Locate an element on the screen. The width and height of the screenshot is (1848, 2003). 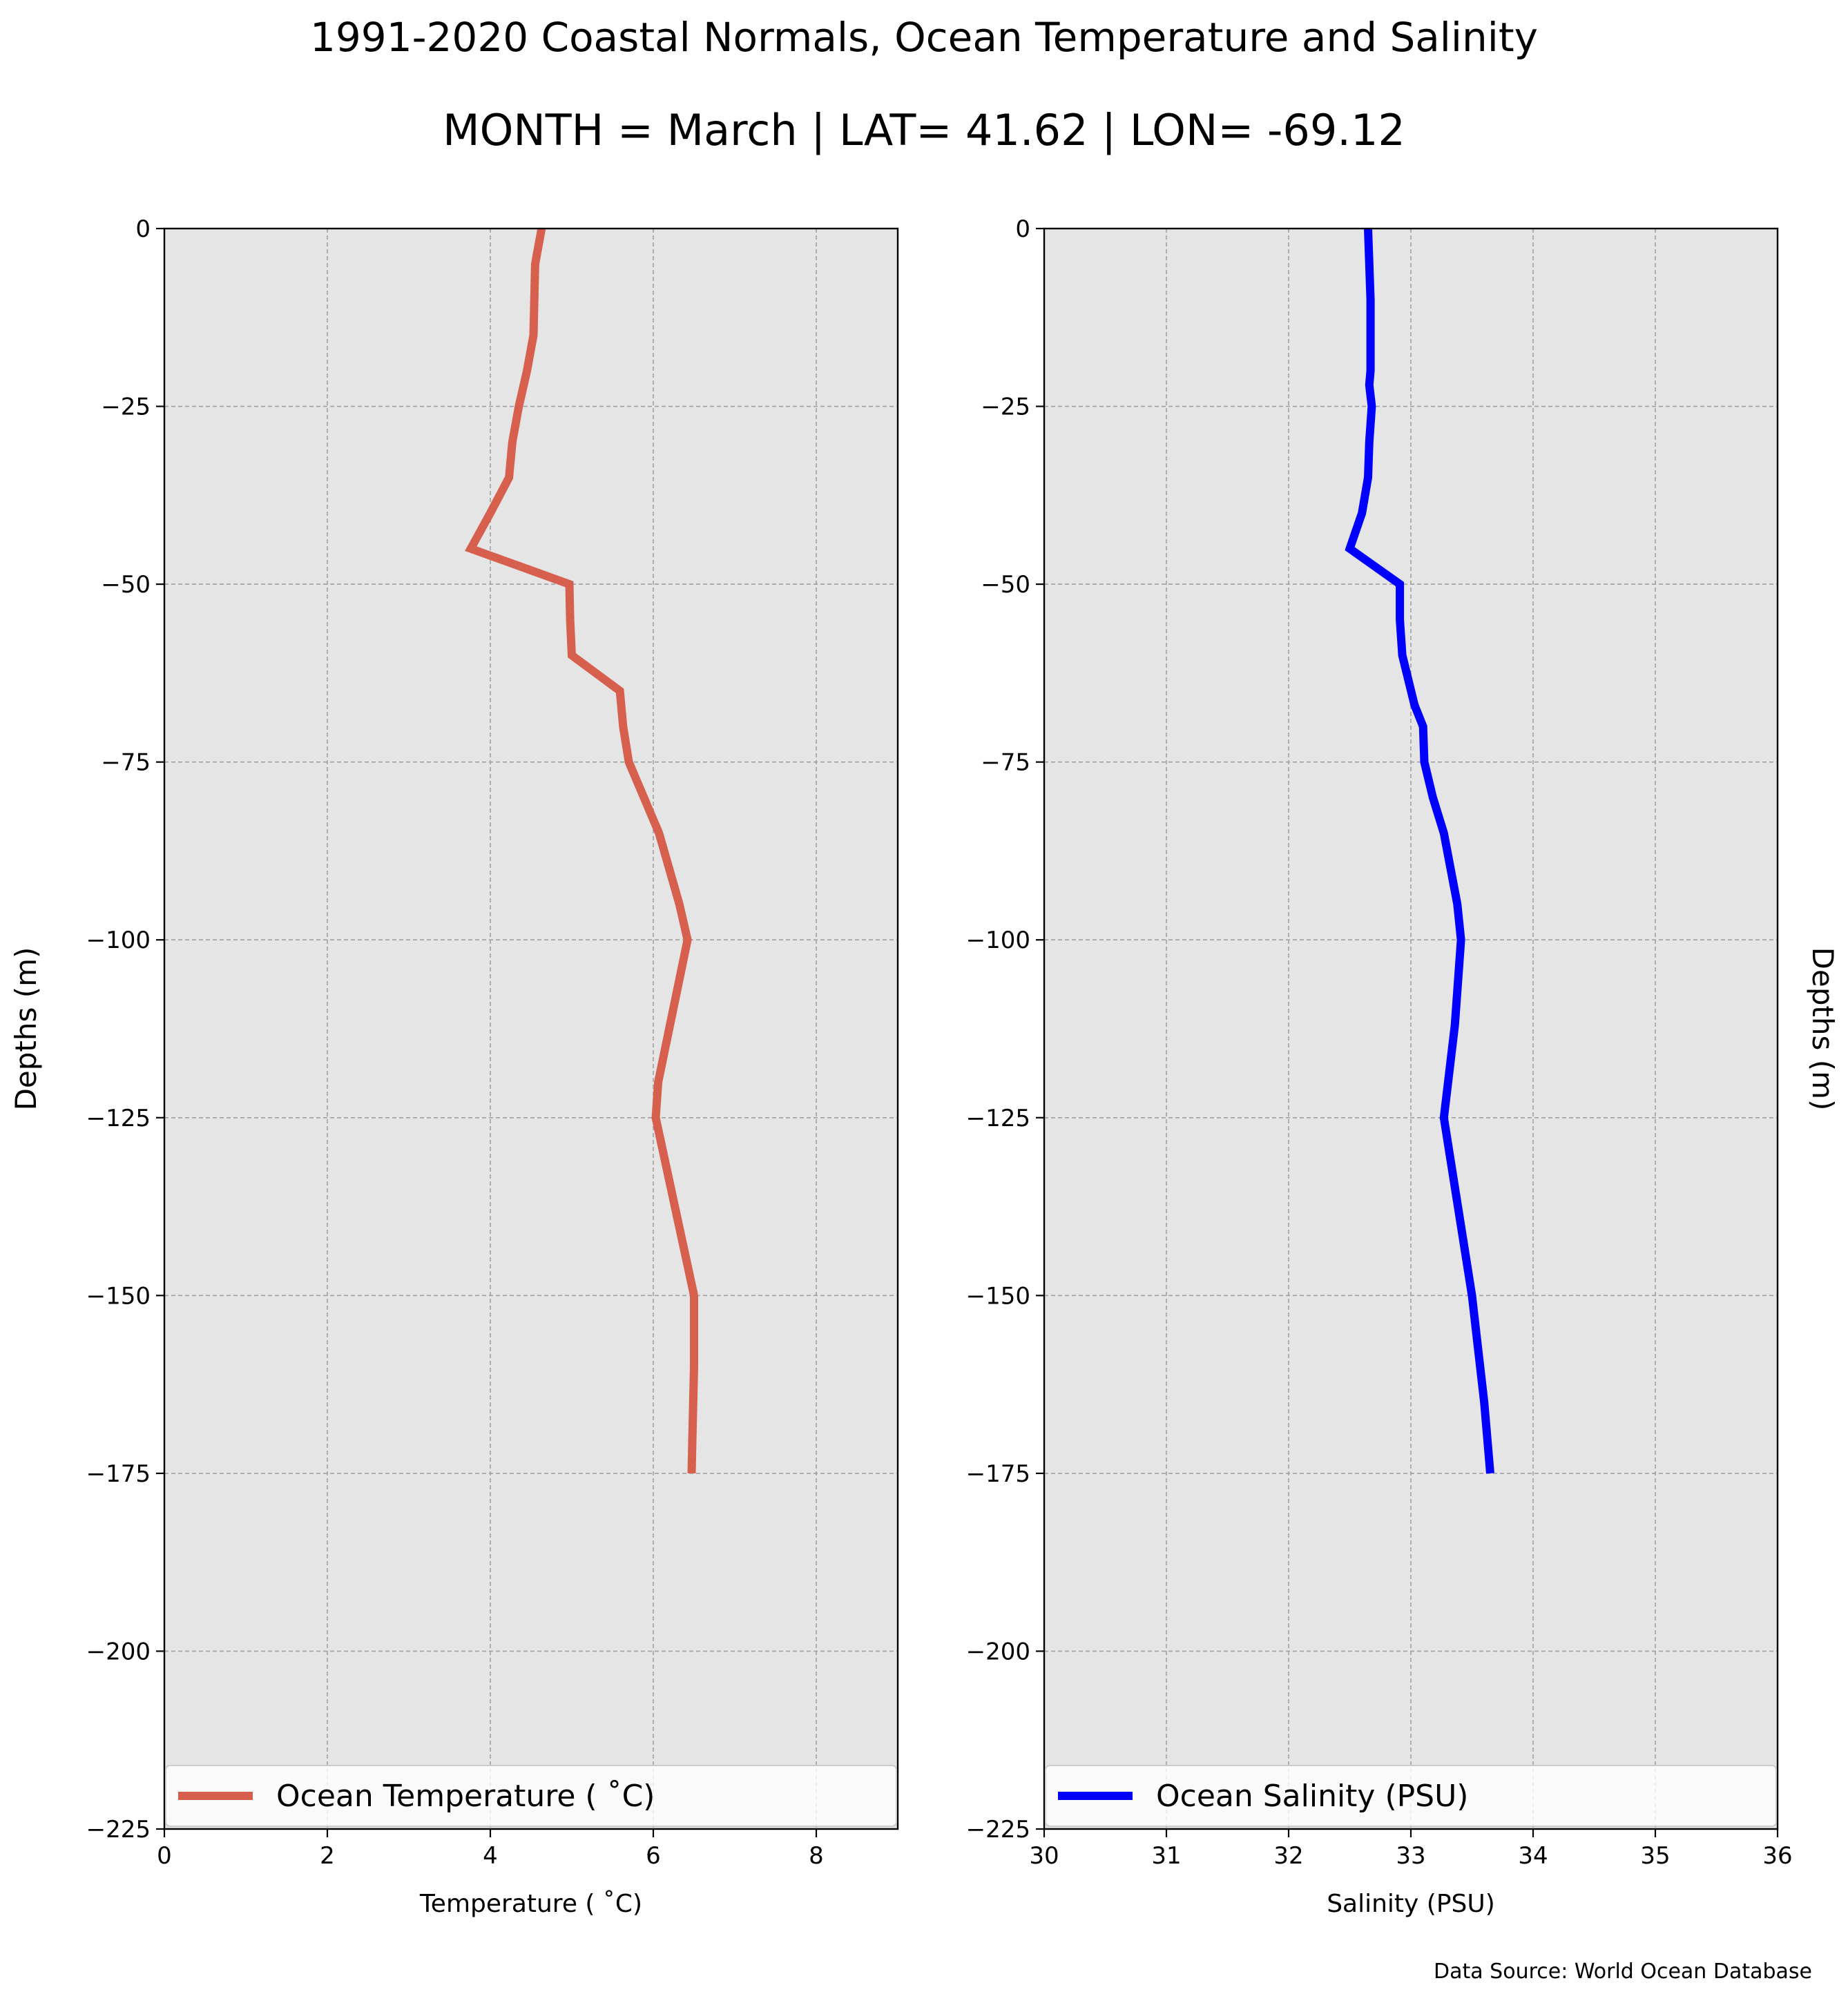
x-tick-label: 6 is located at coordinates (653, 1856).